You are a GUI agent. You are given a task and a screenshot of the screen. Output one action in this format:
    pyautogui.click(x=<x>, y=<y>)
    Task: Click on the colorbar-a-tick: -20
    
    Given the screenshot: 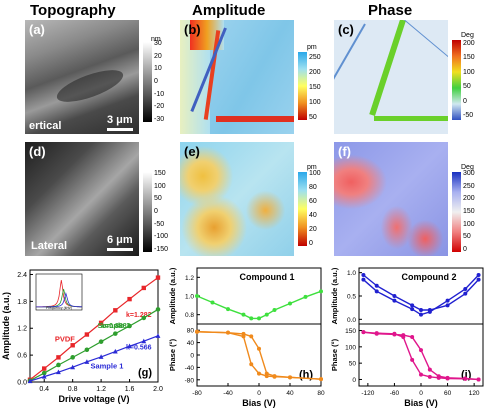 What is the action you would take?
    pyautogui.click(x=159, y=107)
    